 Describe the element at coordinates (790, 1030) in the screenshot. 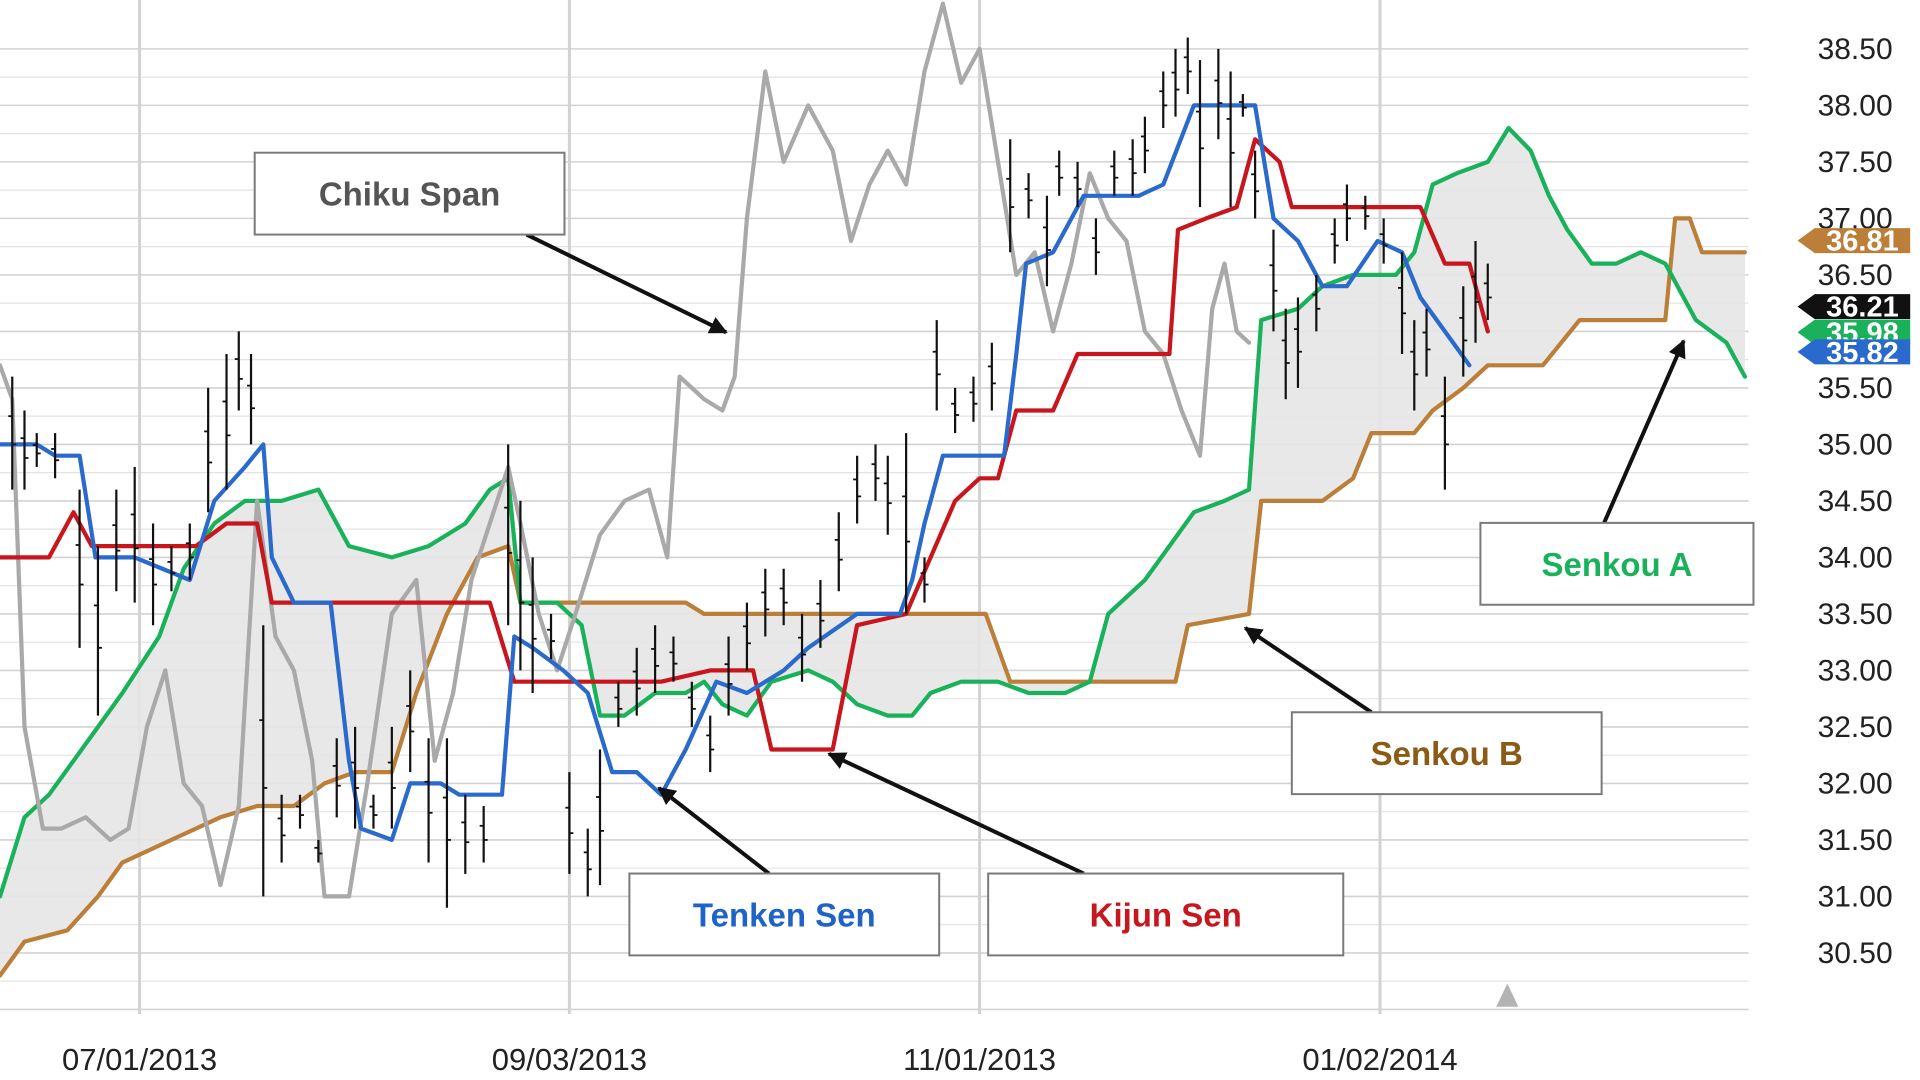

I see `x-axis: 07/01/2013 09/03/2013 11/01/2013 01/02/2014` at that location.